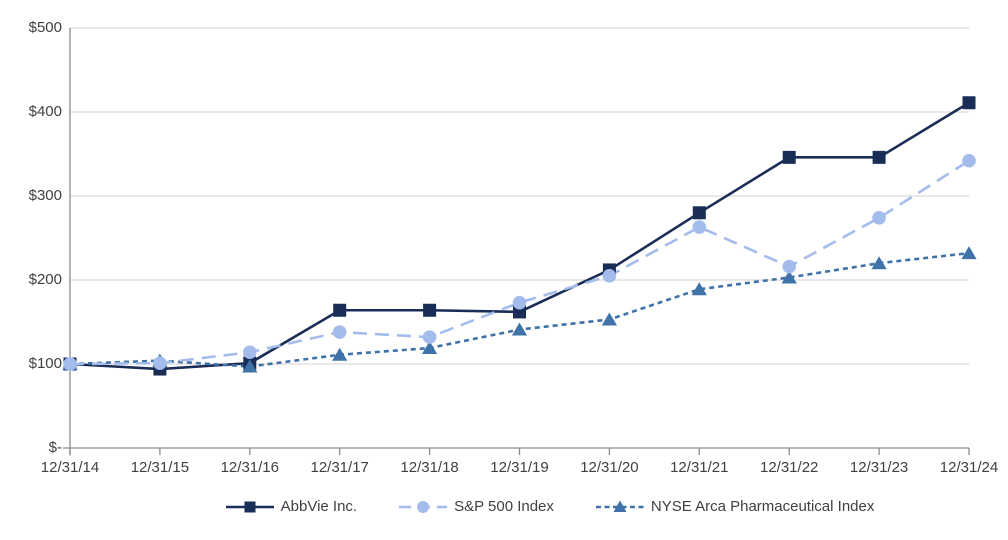 The height and width of the screenshot is (540, 1008). What do you see at coordinates (45, 27) in the screenshot?
I see `y-axis-label: $500` at bounding box center [45, 27].